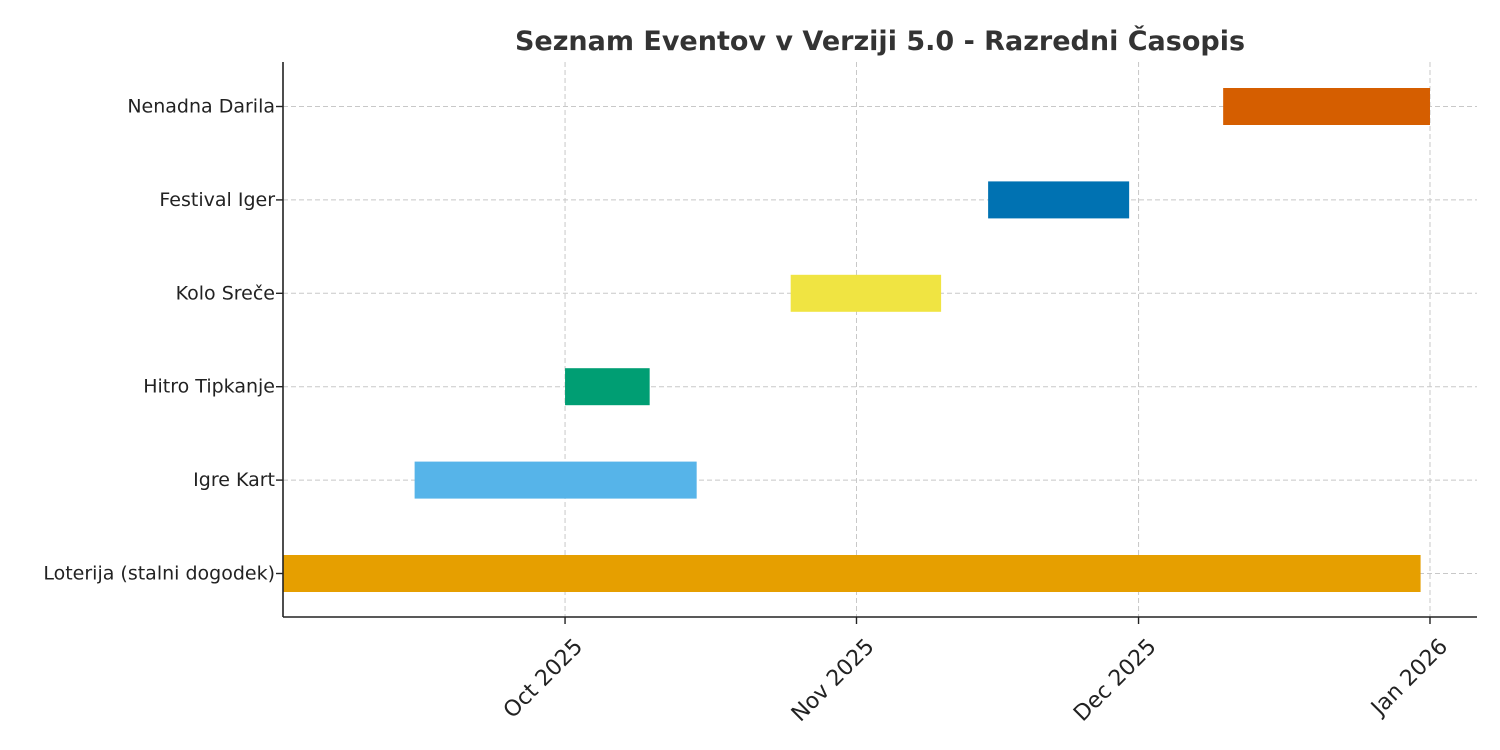  I want to click on x-tick-label: Nov 2025, so click(833, 680).